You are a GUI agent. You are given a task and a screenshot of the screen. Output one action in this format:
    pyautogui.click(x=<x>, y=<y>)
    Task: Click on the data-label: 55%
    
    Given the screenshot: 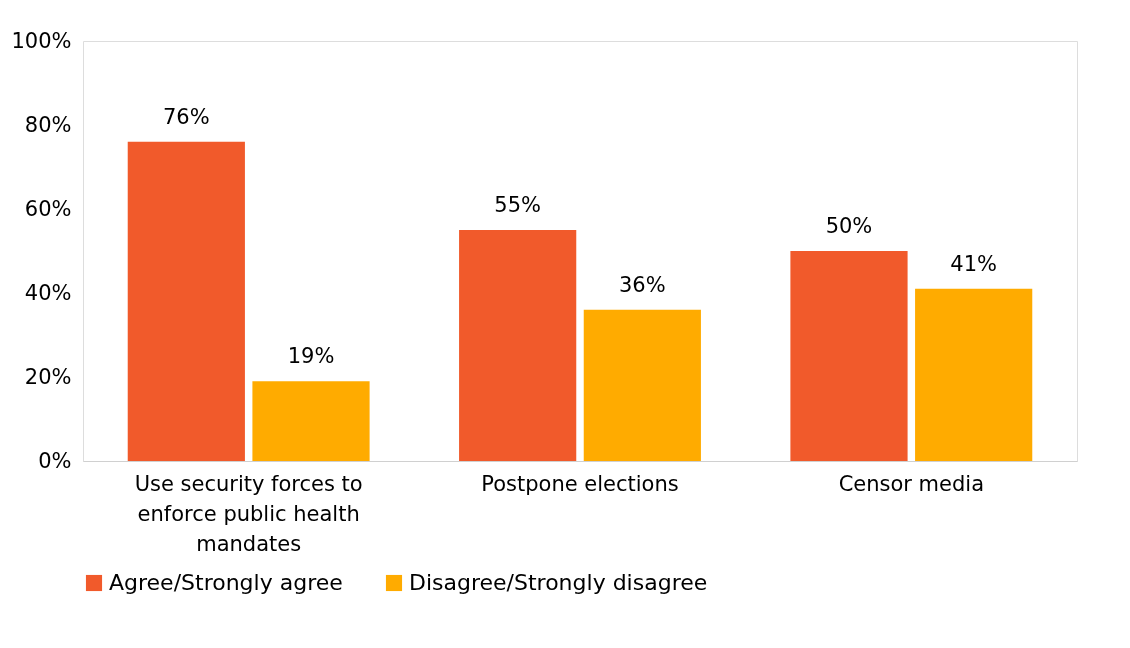 What is the action you would take?
    pyautogui.click(x=518, y=205)
    